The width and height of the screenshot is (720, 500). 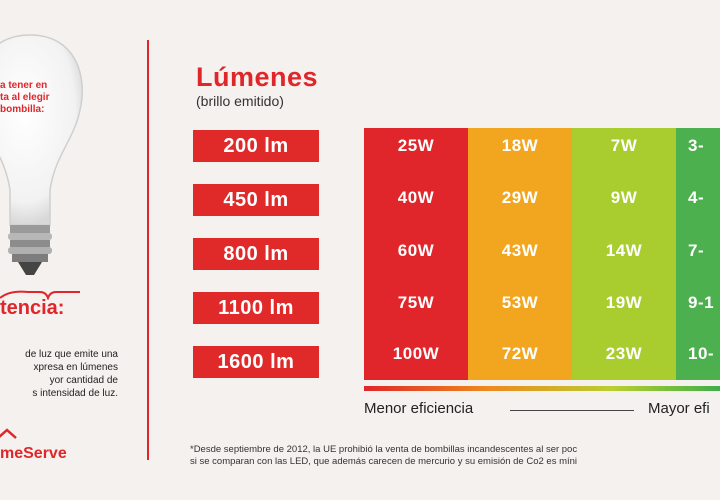 What do you see at coordinates (696, 197) in the screenshot?
I see `wattage-cell: 4-` at bounding box center [696, 197].